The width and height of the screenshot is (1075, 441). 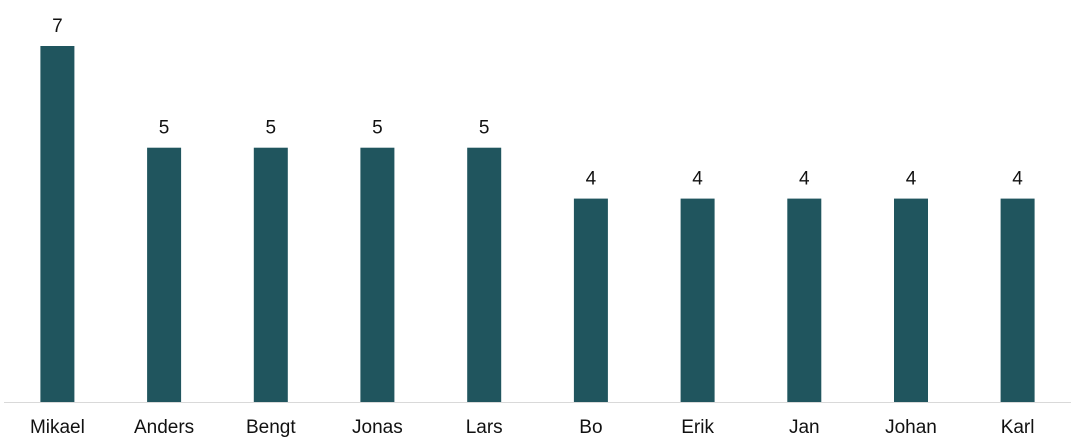 What do you see at coordinates (164, 274) in the screenshot?
I see `bar-anders` at bounding box center [164, 274].